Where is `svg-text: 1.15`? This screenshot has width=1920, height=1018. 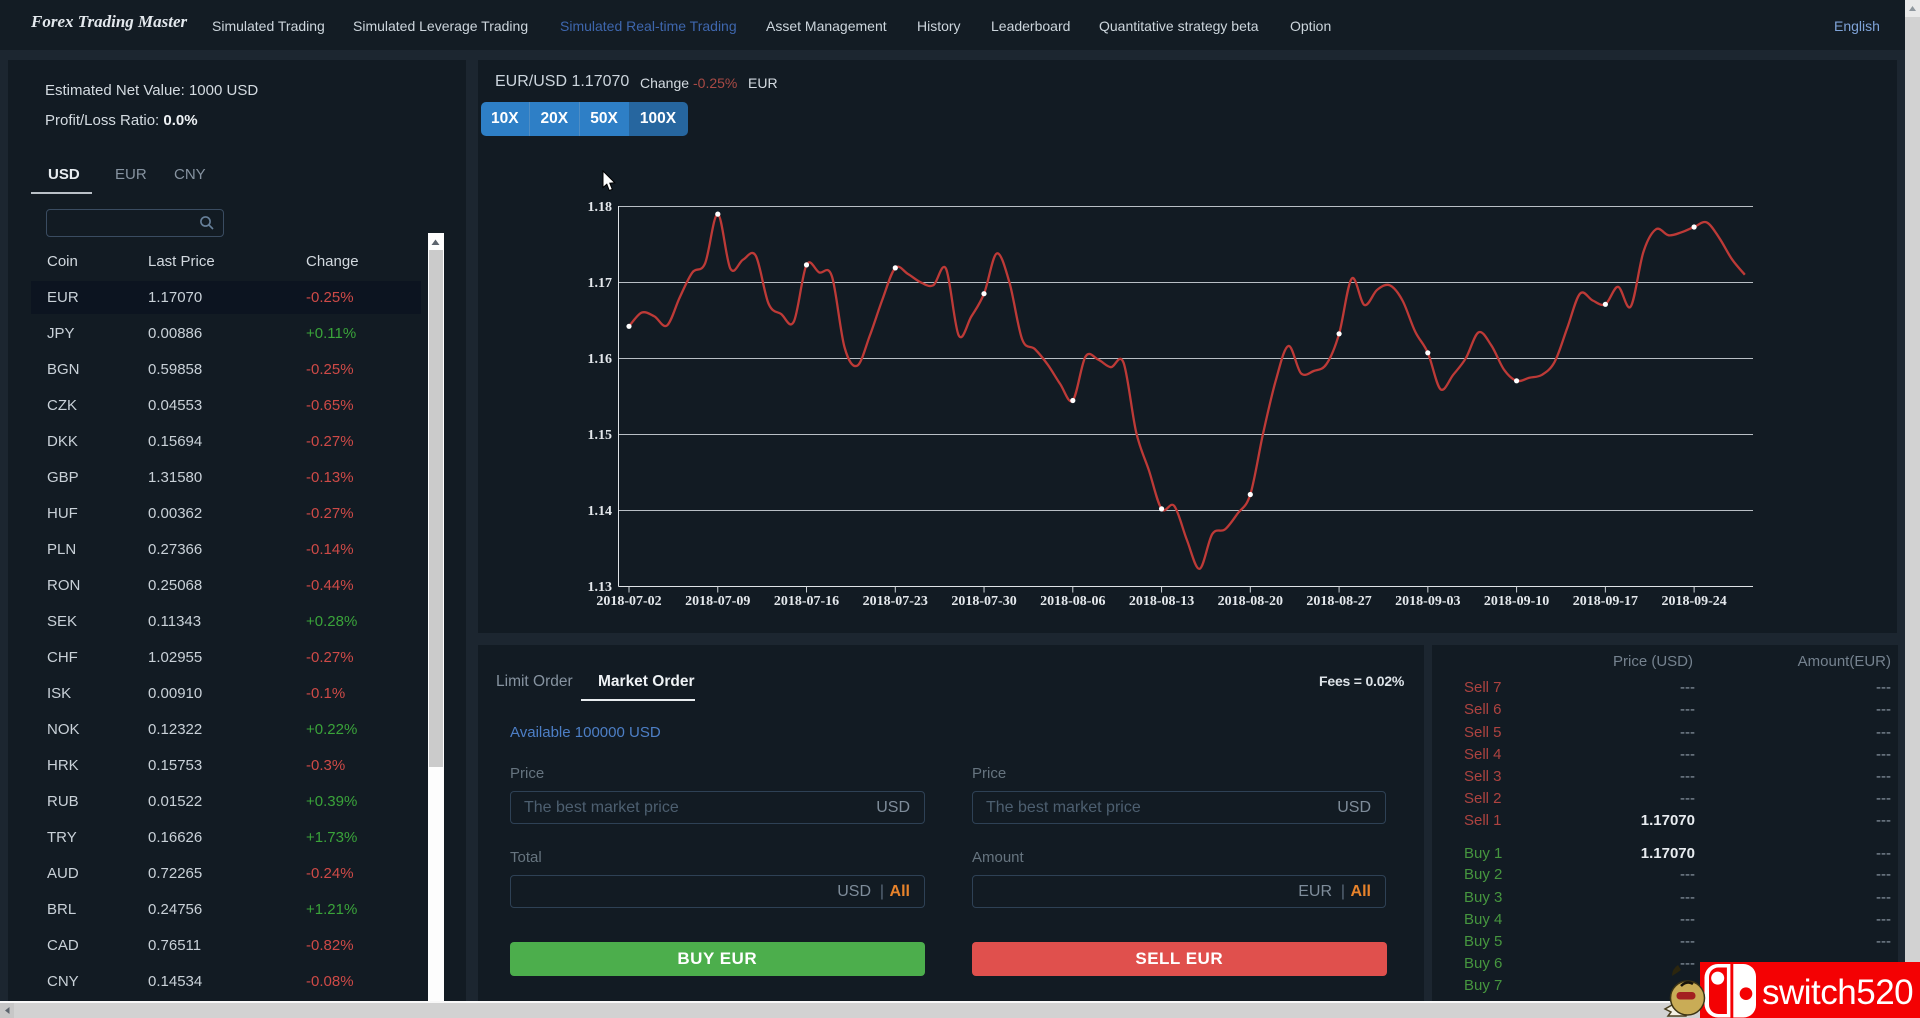 svg-text: 1.15 is located at coordinates (600, 435).